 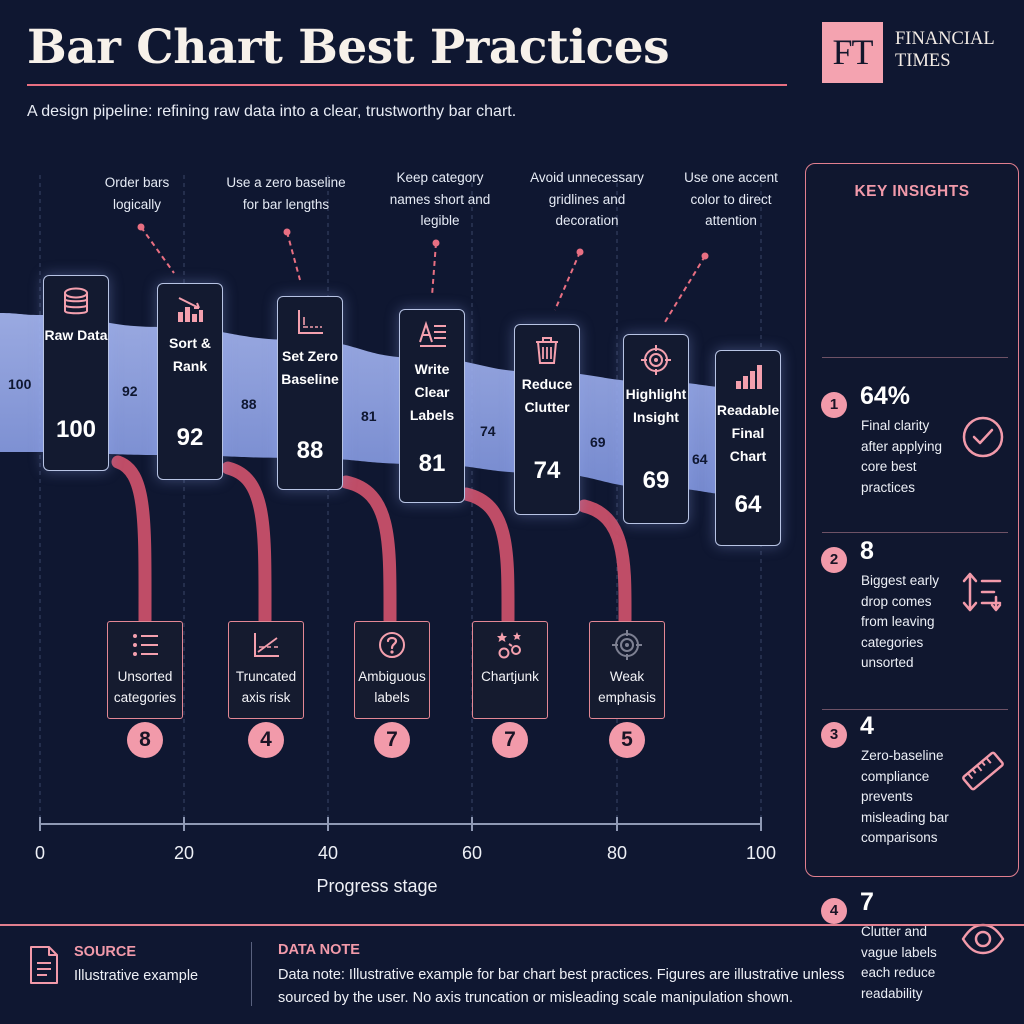 I want to click on axis-tick-label: 60, so click(x=472, y=853).